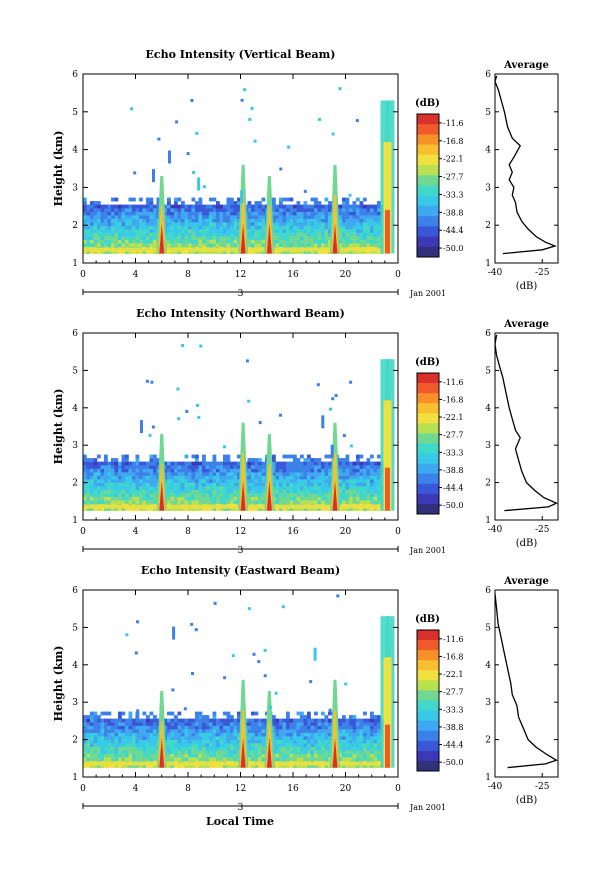 The width and height of the screenshot is (611, 875). I want to click on average-profile-line, so click(526, 423).